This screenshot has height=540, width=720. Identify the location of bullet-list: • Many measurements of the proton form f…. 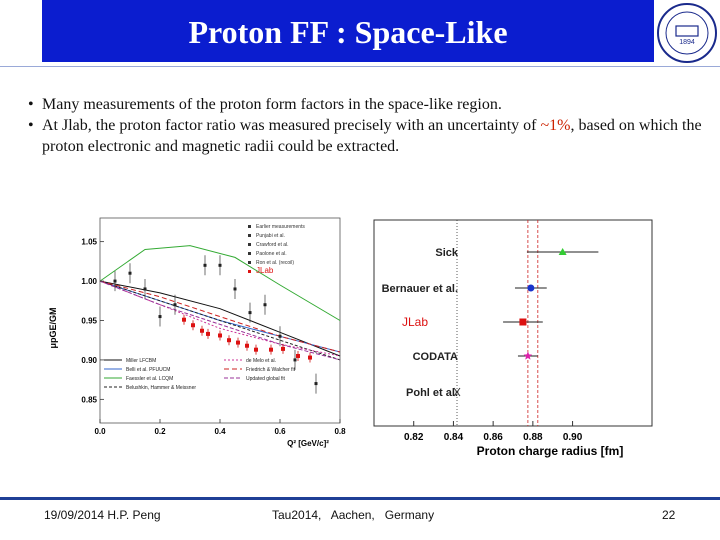
(368, 125).